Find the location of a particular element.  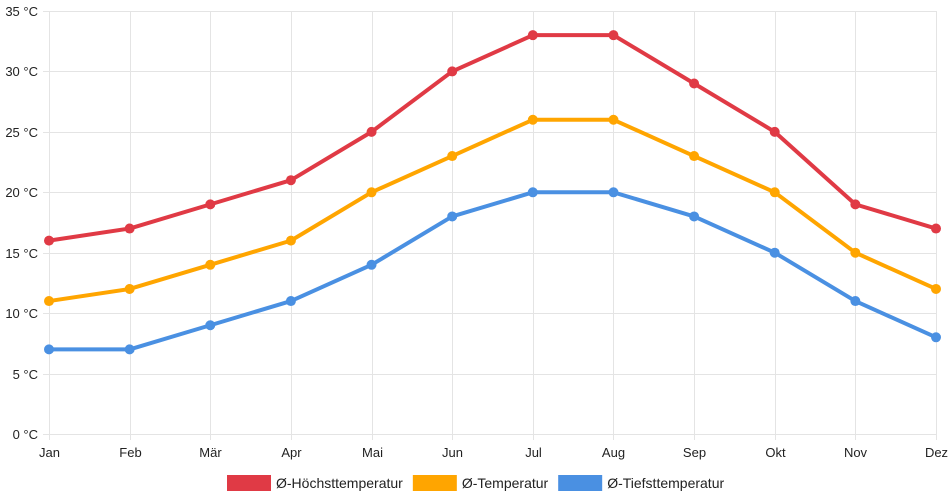

x-tick-label: Jan is located at coordinates (49, 452).